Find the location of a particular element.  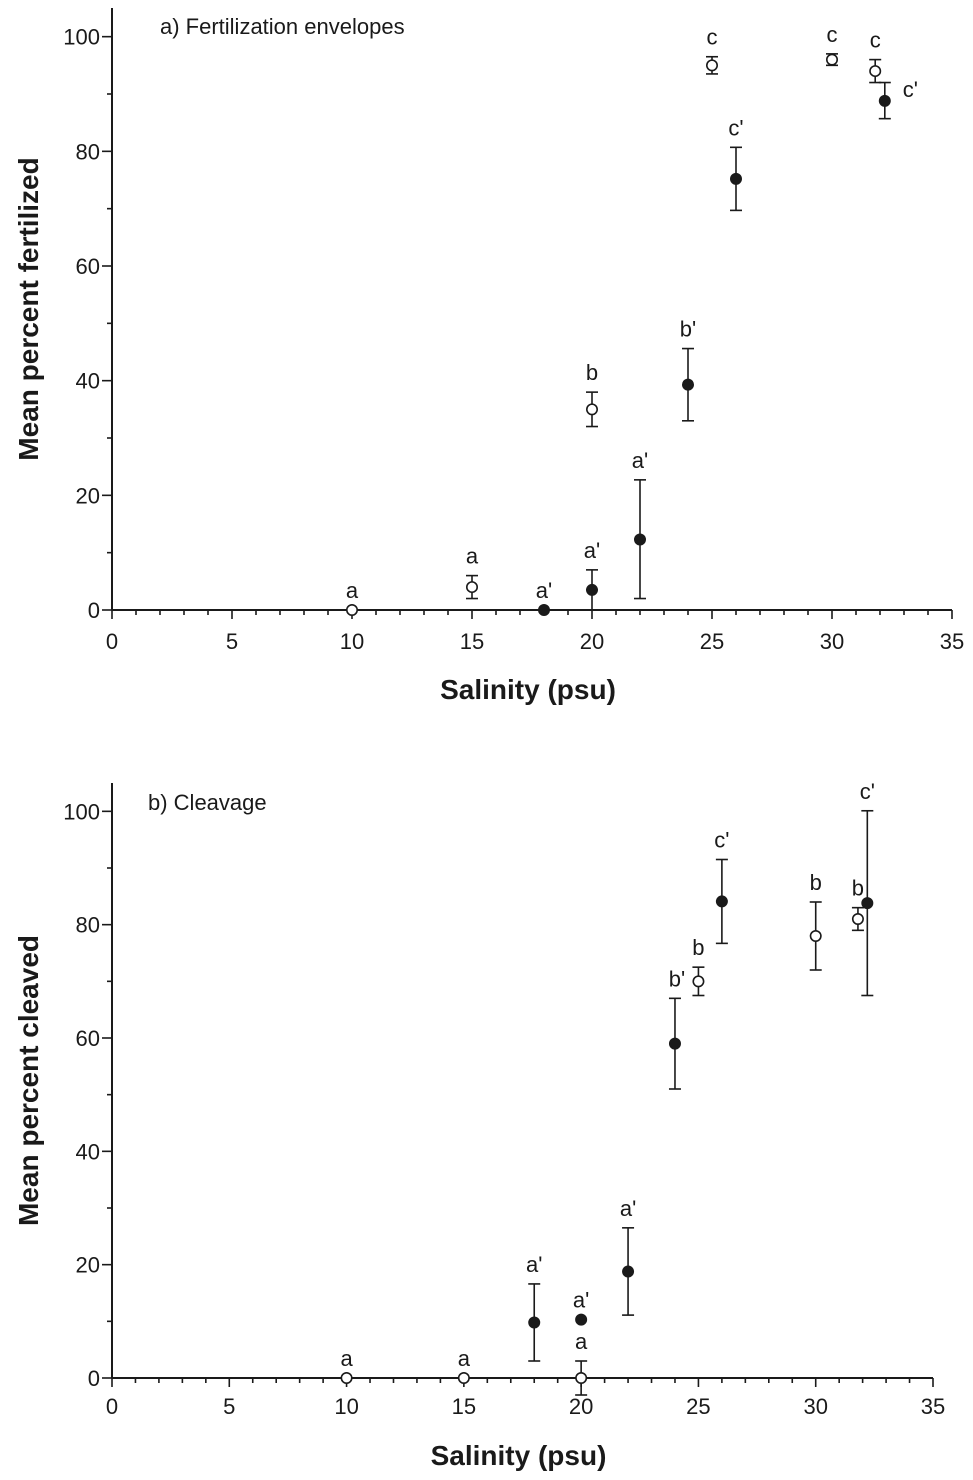

panel-title: a) Fertilization envelopes is located at coordinates (282, 26).